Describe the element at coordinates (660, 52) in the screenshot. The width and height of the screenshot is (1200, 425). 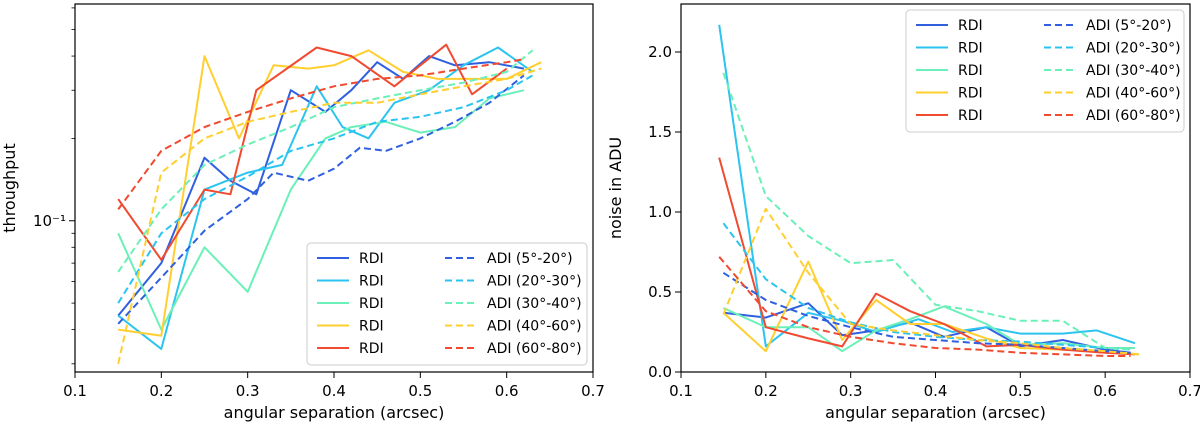
I see `y-tick-label: 2.0` at that location.